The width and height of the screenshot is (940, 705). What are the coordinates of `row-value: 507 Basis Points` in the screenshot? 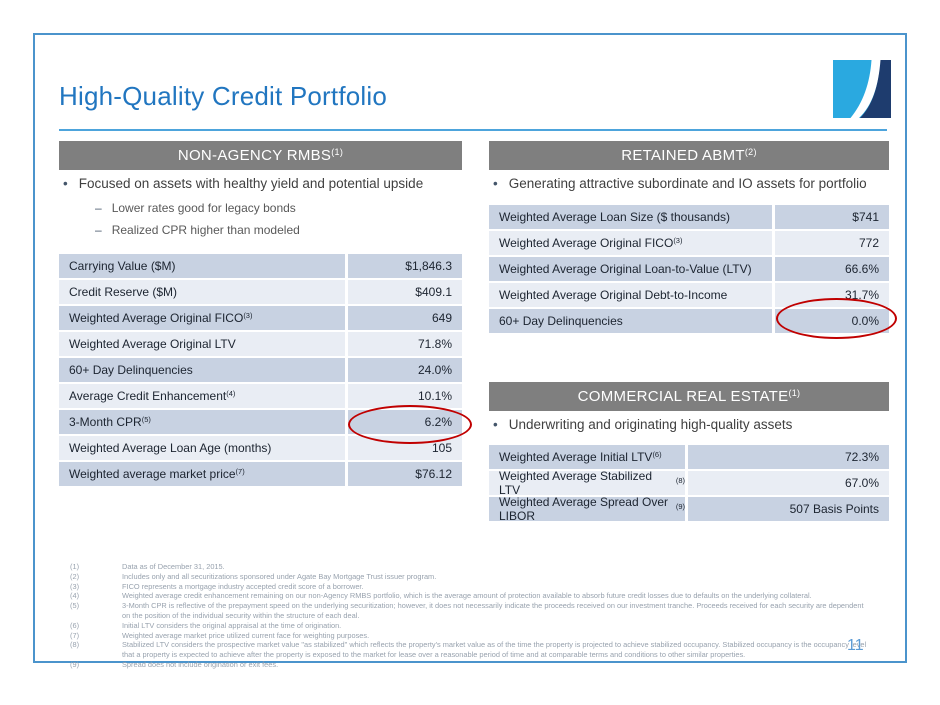 It's located at (788, 509).